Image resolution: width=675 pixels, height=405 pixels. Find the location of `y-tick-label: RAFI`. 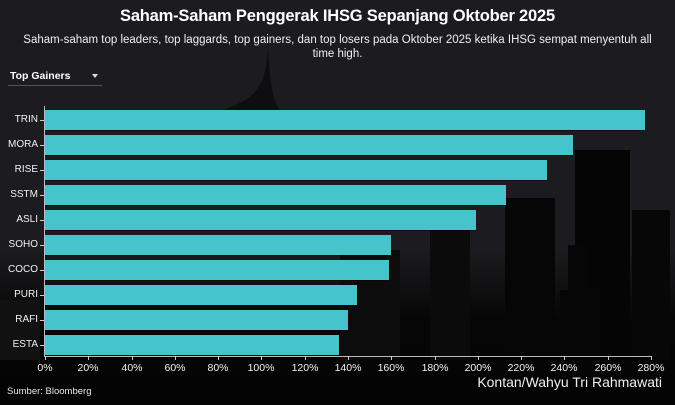

y-tick-label: RAFI is located at coordinates (26, 319).